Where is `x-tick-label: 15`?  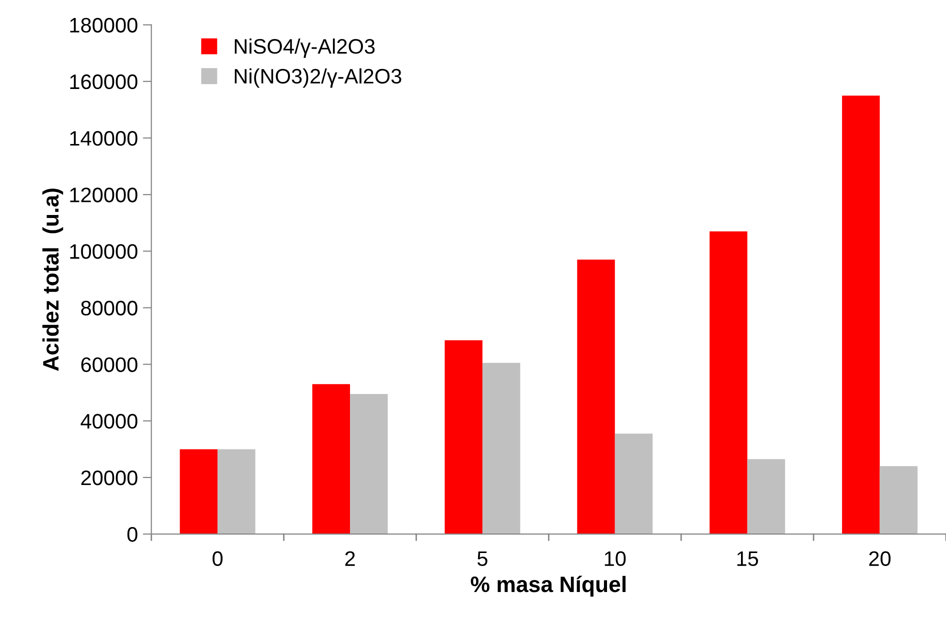 x-tick-label: 15 is located at coordinates (747, 558).